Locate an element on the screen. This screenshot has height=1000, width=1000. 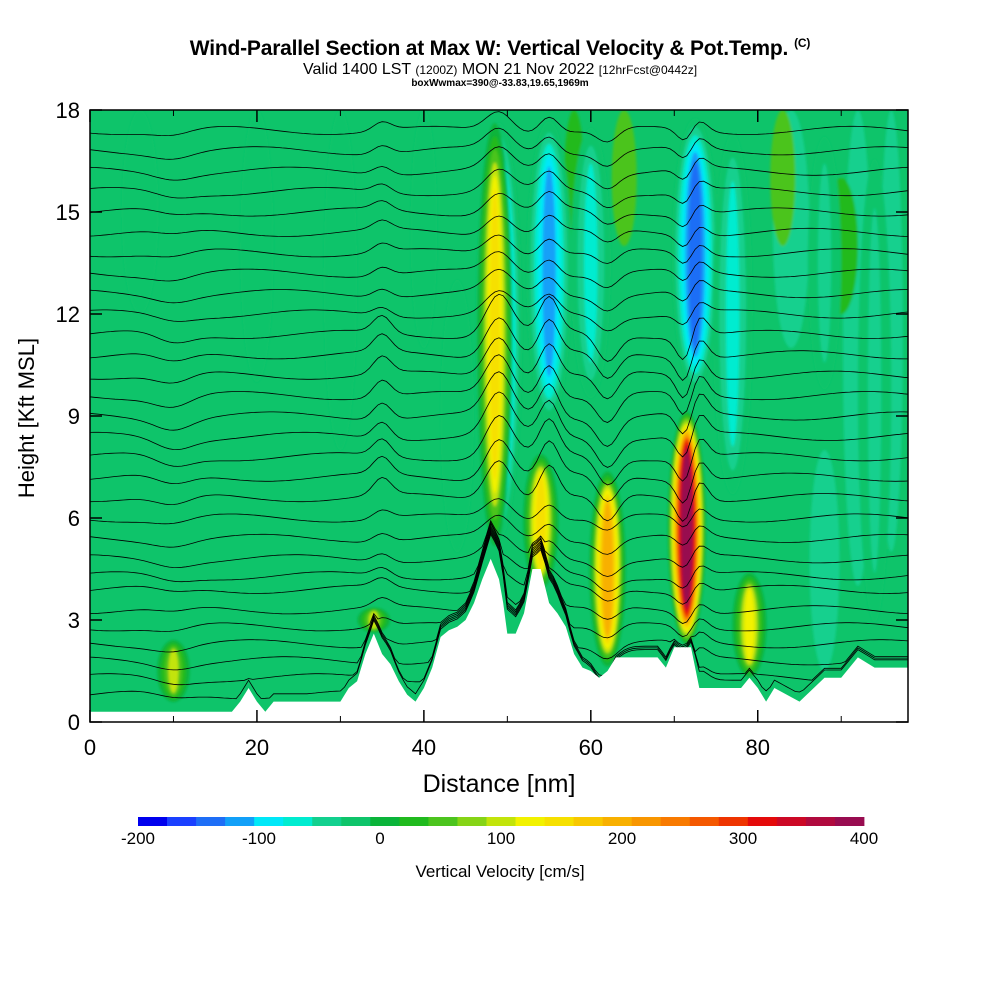
y-tick-label: 3 is located at coordinates (74, 620).